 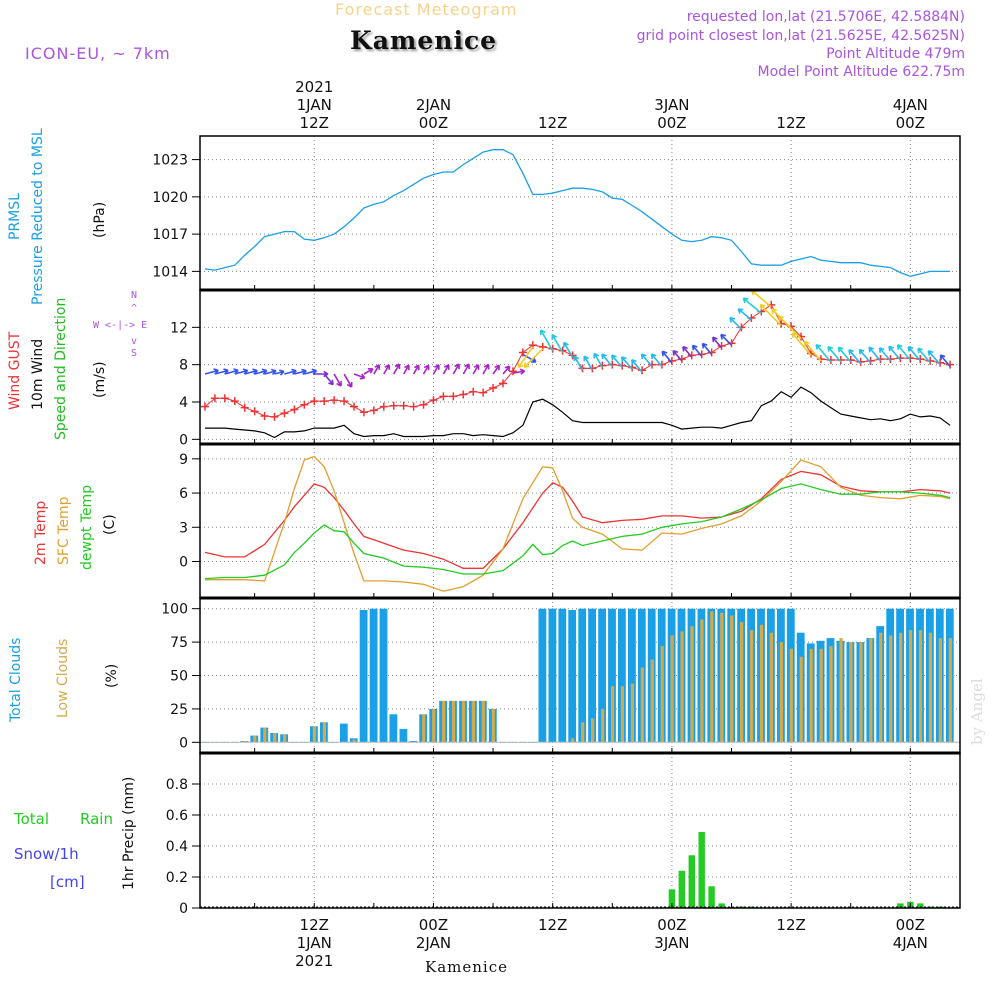 I want to click on bottom-time-label: 1JAN, so click(x=314, y=943).